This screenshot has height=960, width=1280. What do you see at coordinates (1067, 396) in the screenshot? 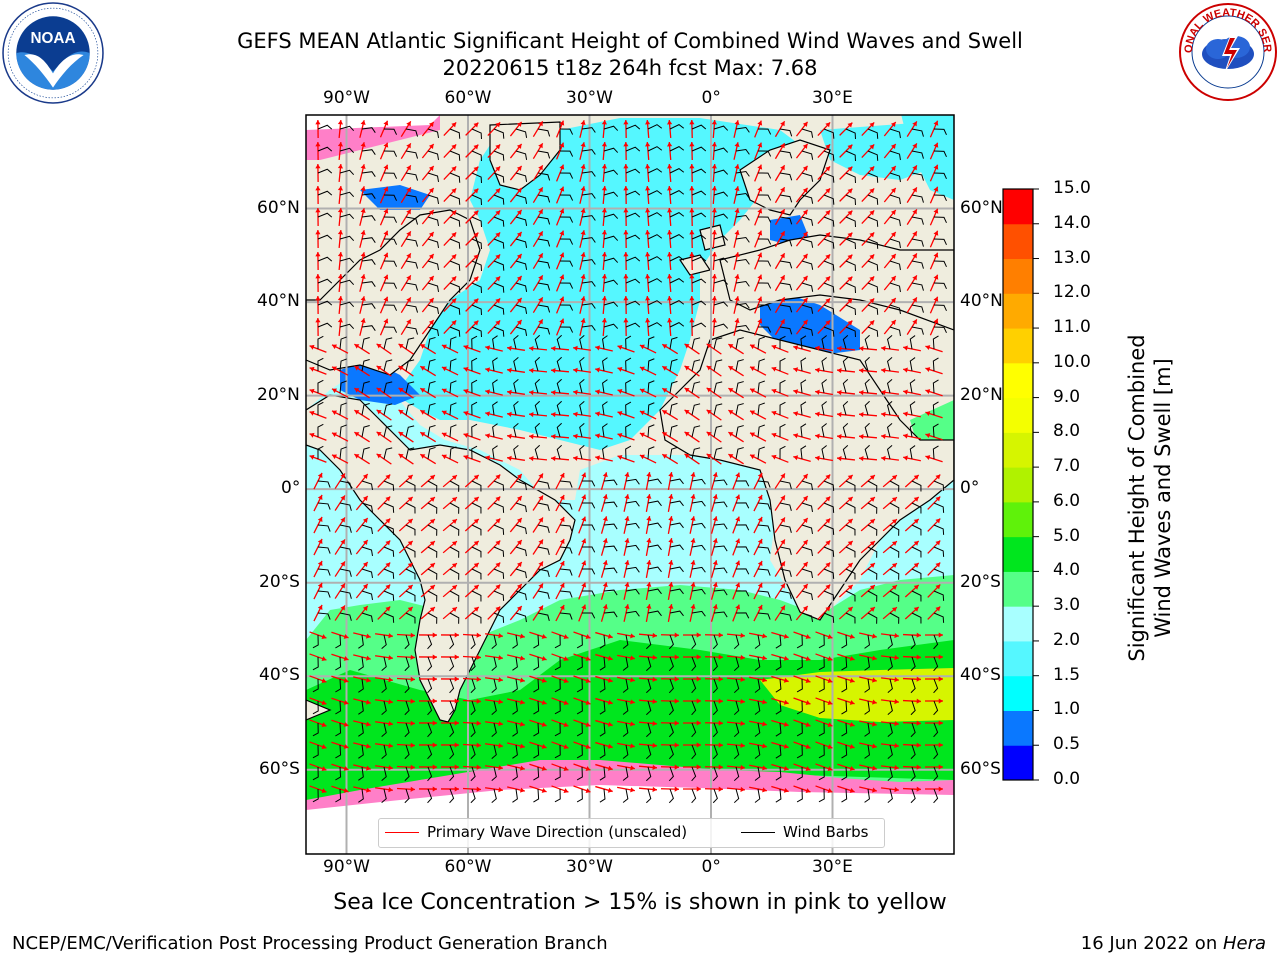
I see `colorbar-tick-label: 9.0` at bounding box center [1067, 396].